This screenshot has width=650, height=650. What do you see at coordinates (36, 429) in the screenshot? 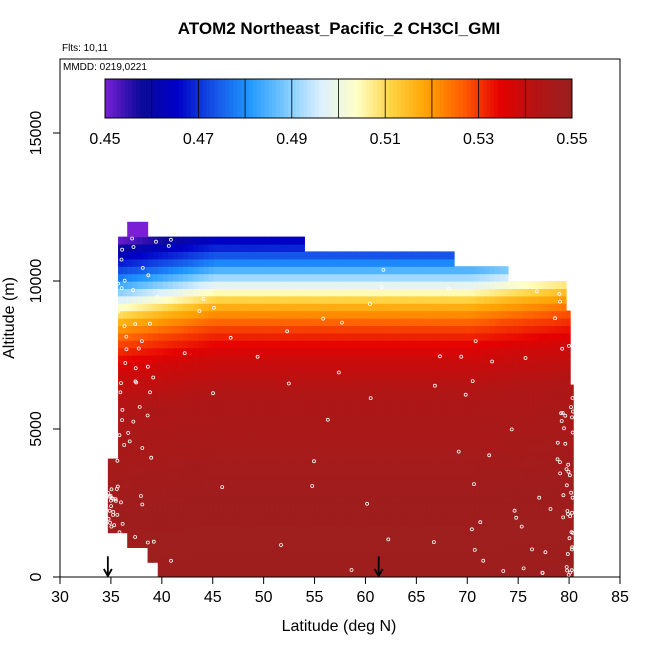
I see `y-tick-label: 5000` at bounding box center [36, 429].